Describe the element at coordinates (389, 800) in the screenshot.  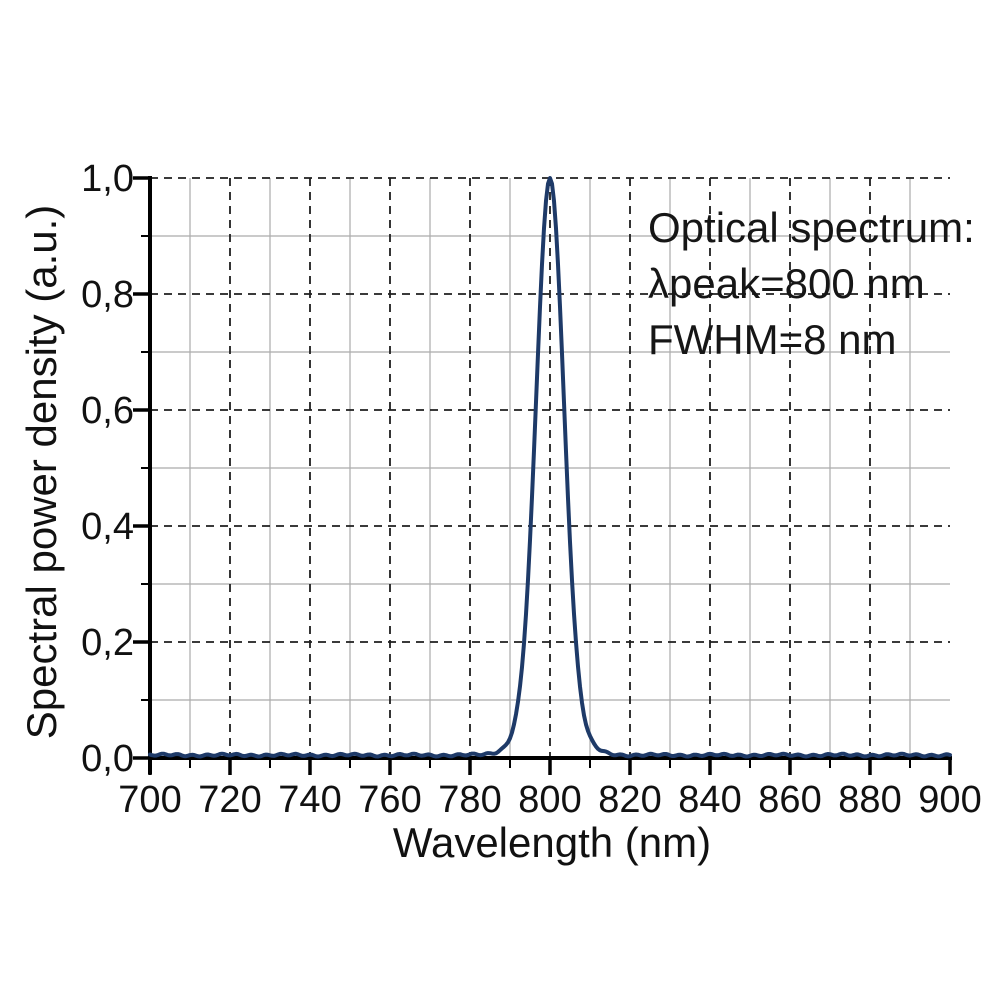
I see `x-tick-label: 760` at that location.